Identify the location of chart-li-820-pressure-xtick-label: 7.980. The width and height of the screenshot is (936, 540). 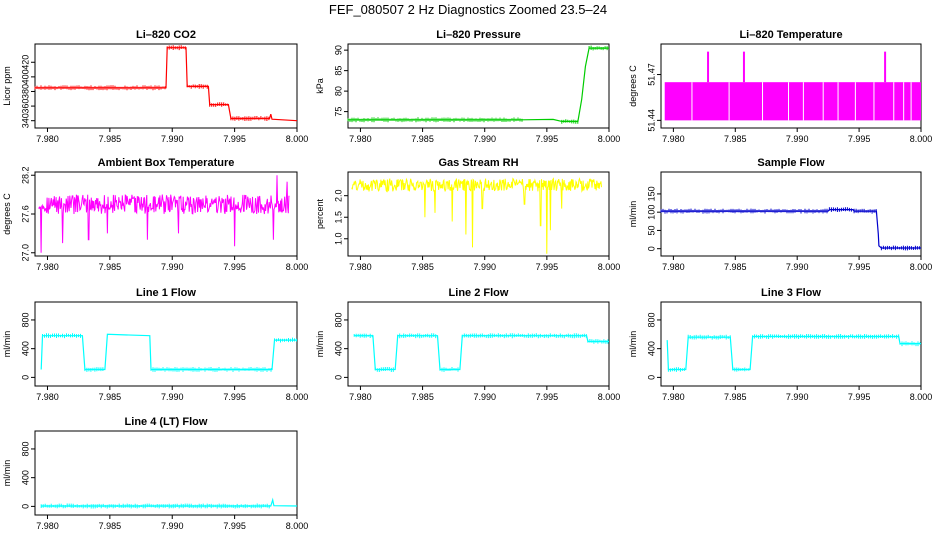
(360, 139).